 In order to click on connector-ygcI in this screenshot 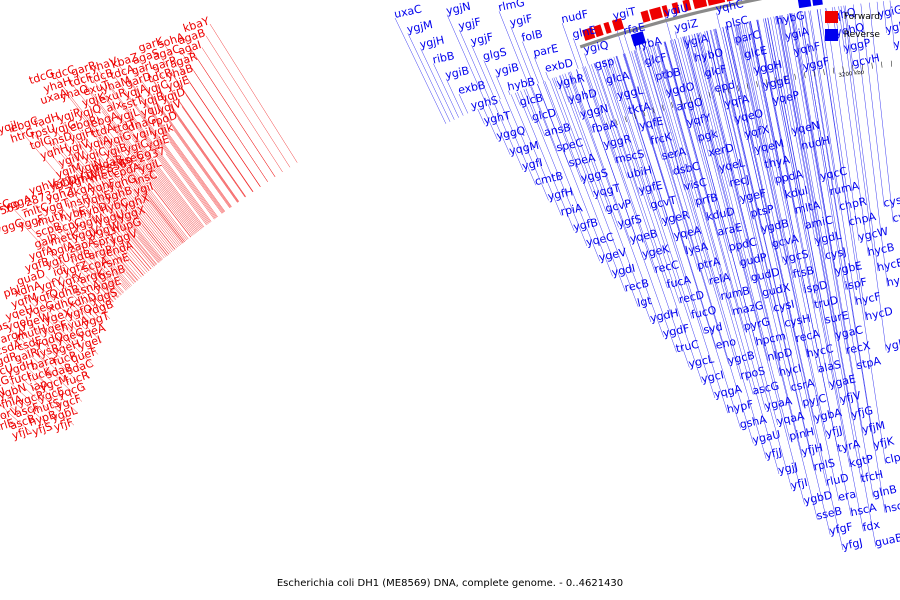, I will do `click(648, 223)`.